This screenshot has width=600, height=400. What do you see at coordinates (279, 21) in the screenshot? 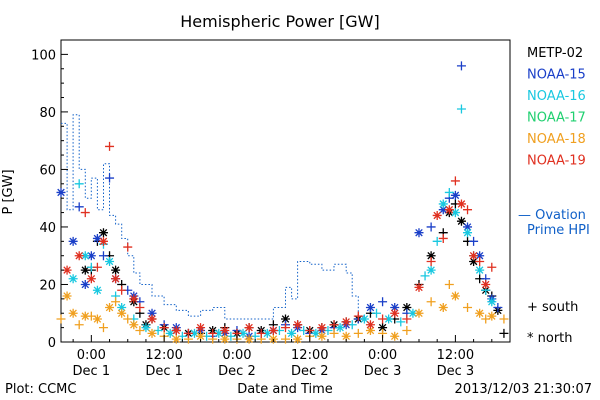
I see `chart-title: Hemispheric Power [GW]` at bounding box center [279, 21].